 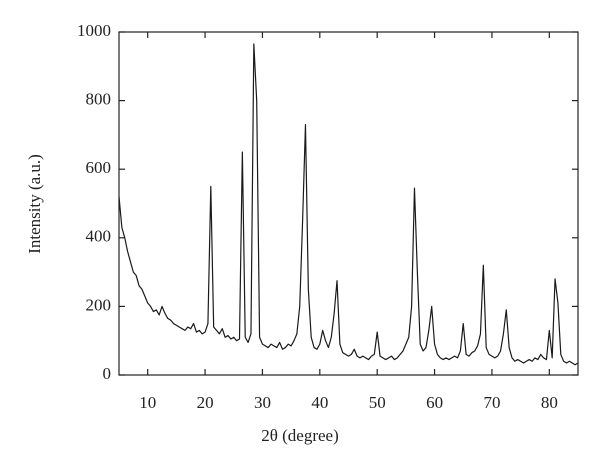 What do you see at coordinates (99, 236) in the screenshot?
I see `y-tick-label: 400` at bounding box center [99, 236].